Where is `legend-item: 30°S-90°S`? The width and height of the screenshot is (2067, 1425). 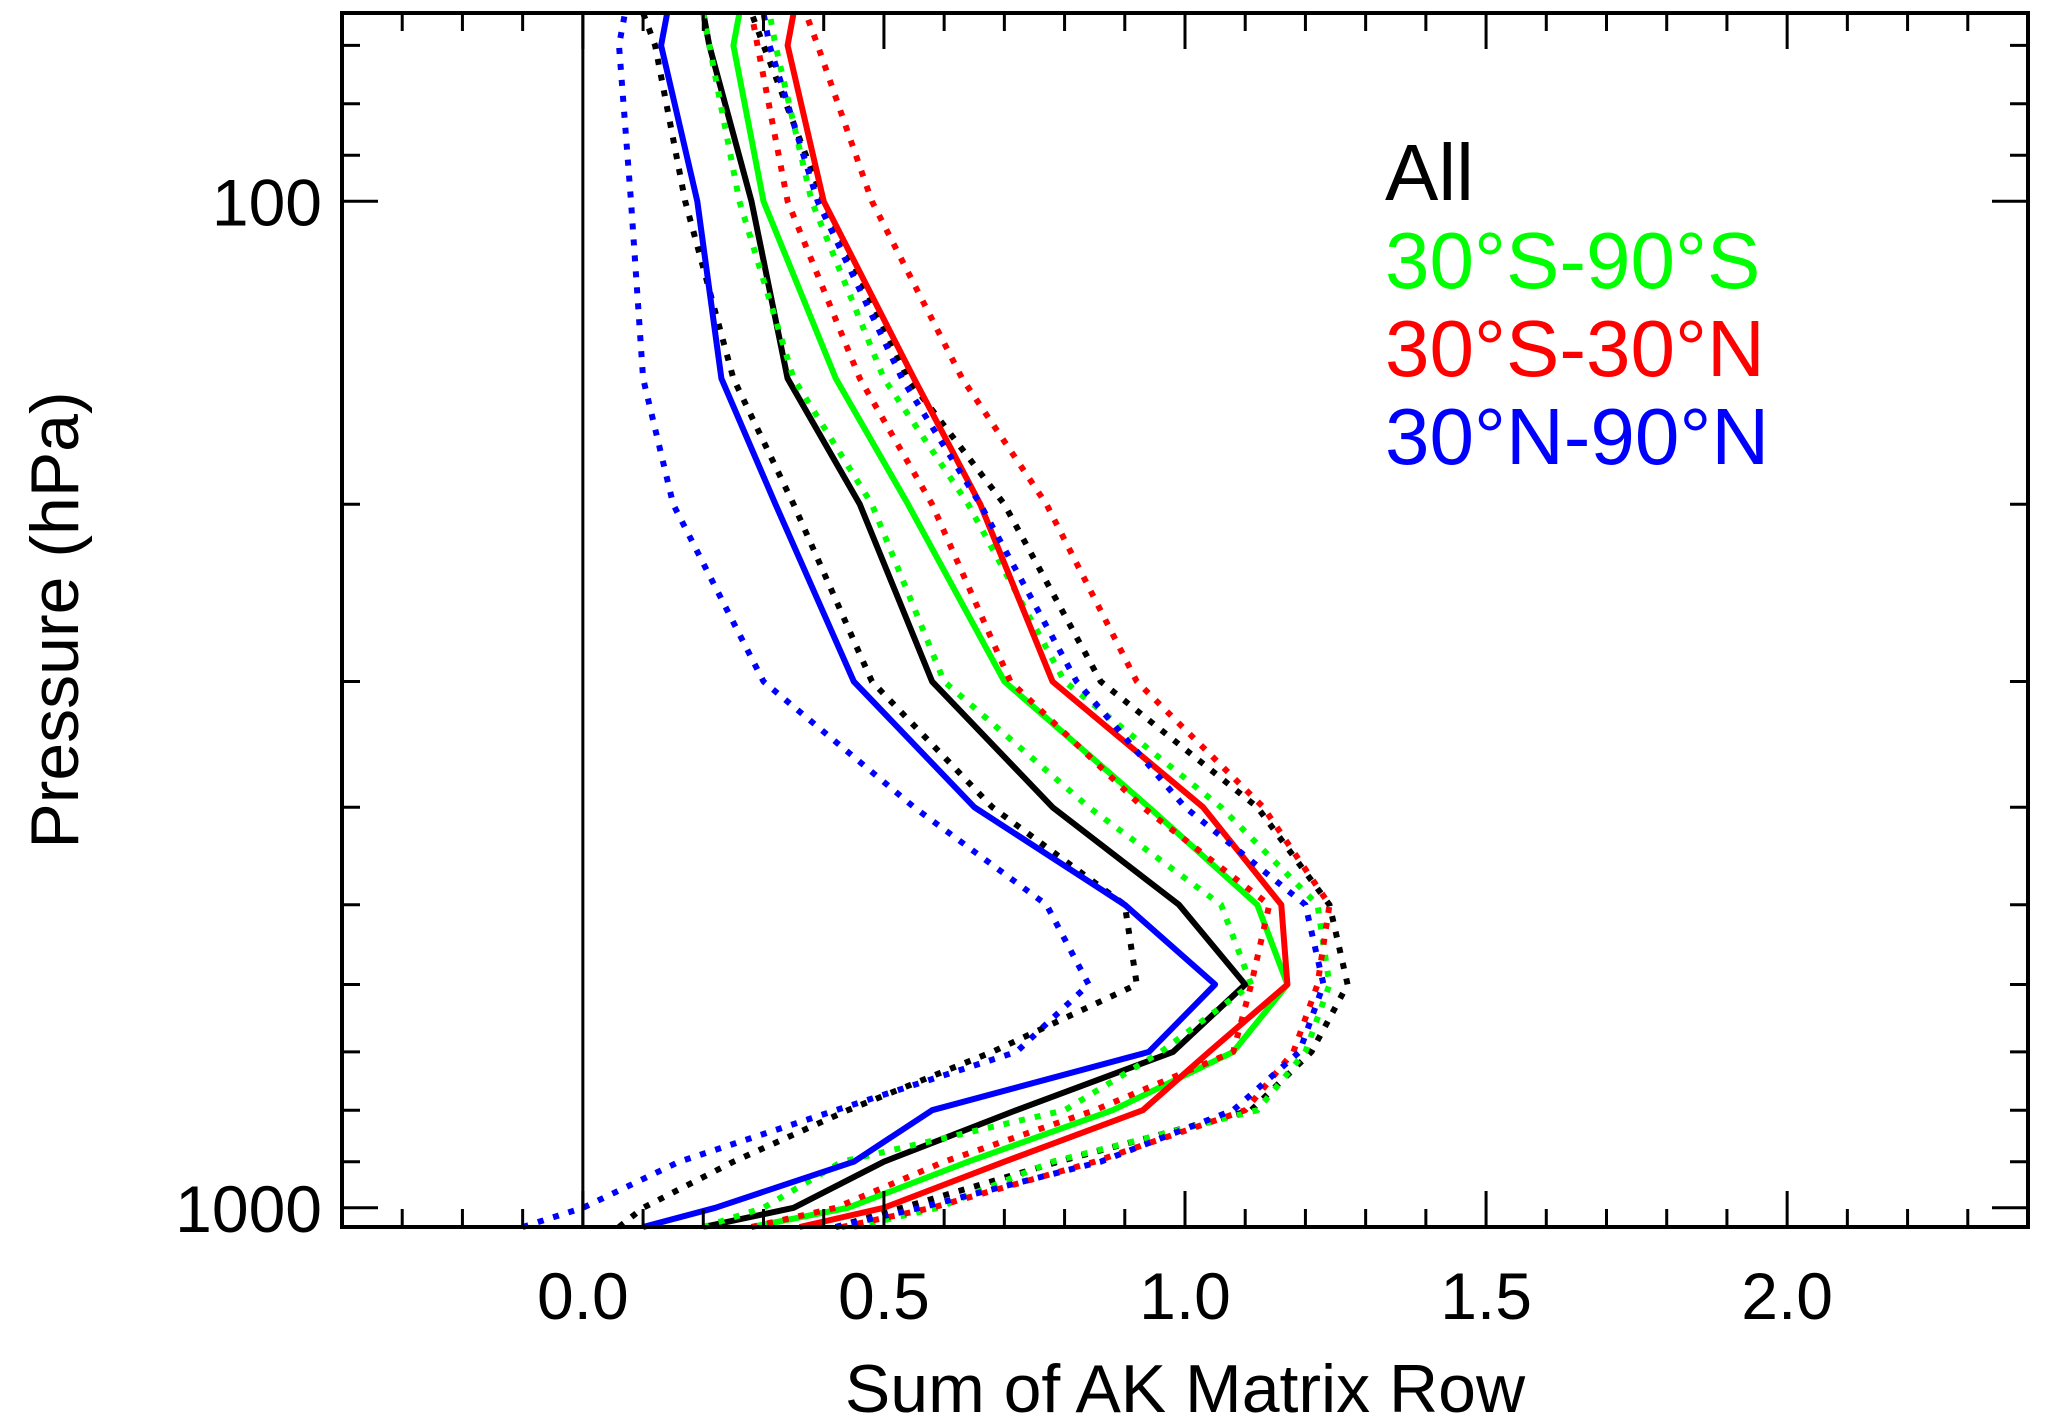
legend-item: 30°S-90°S is located at coordinates (1572, 260).